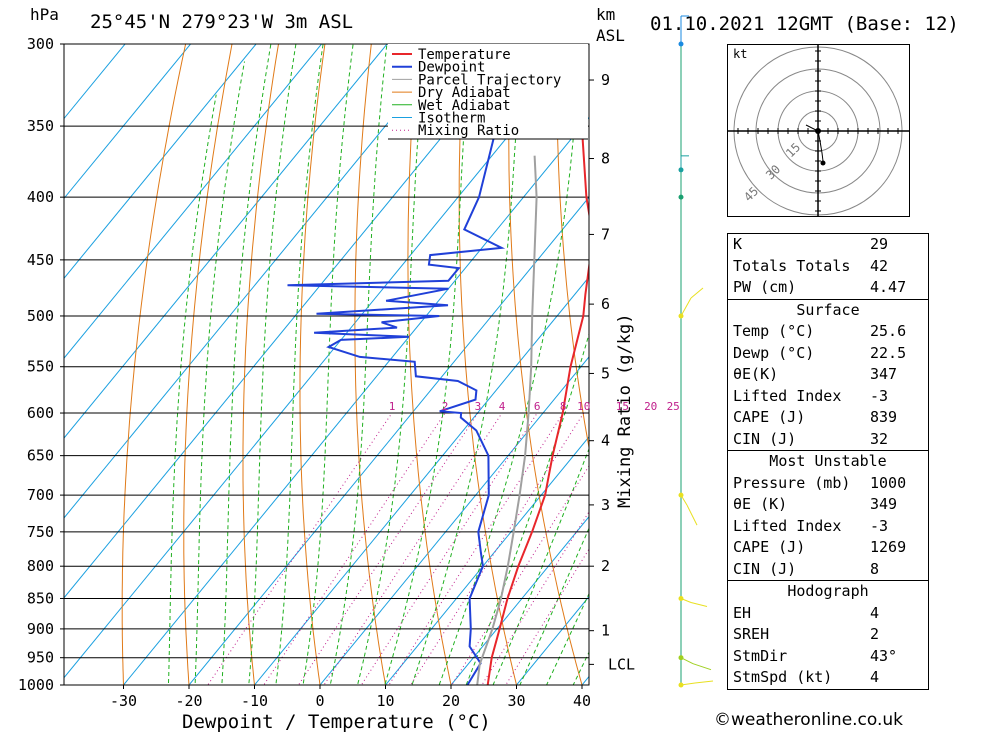 This screenshot has height=733, width=1000. I want to click on stmdir-label: StmDir, so click(760, 655).